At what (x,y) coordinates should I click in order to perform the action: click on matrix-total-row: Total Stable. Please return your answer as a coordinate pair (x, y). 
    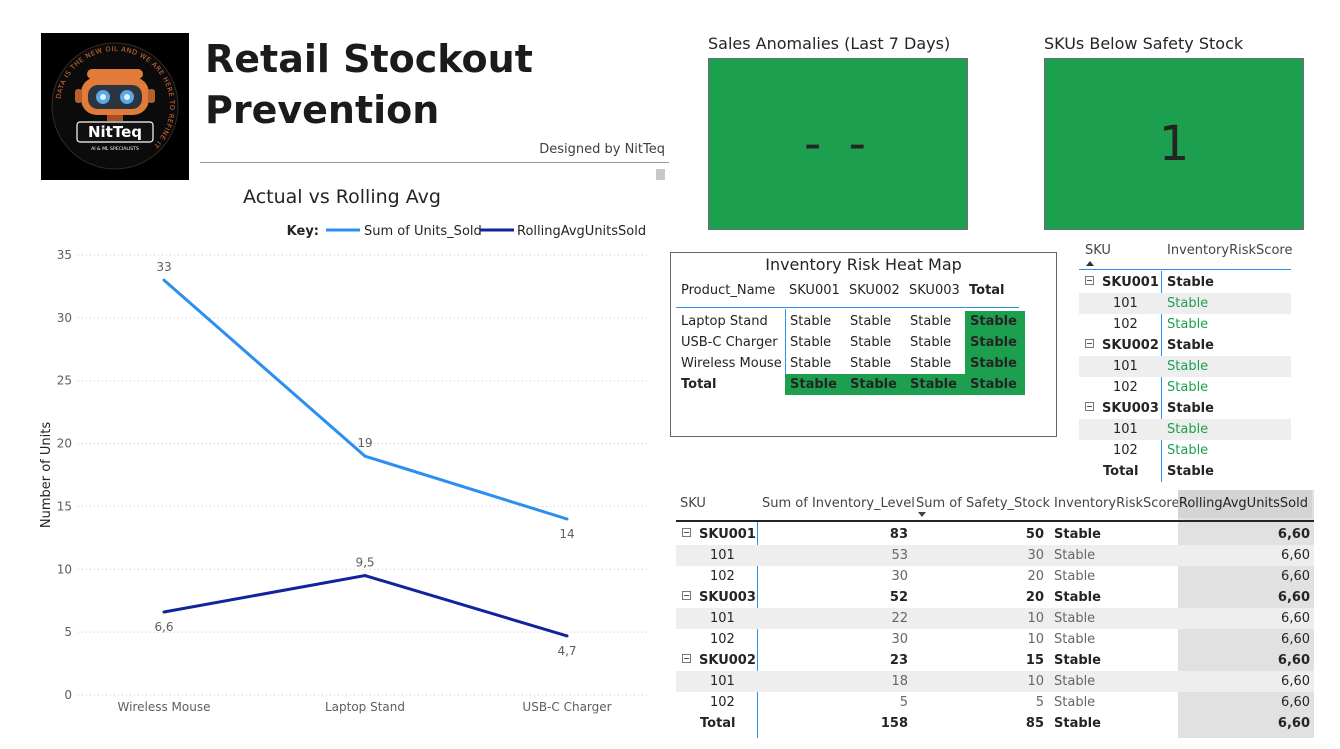
    Looking at the image, I should click on (1185, 471).